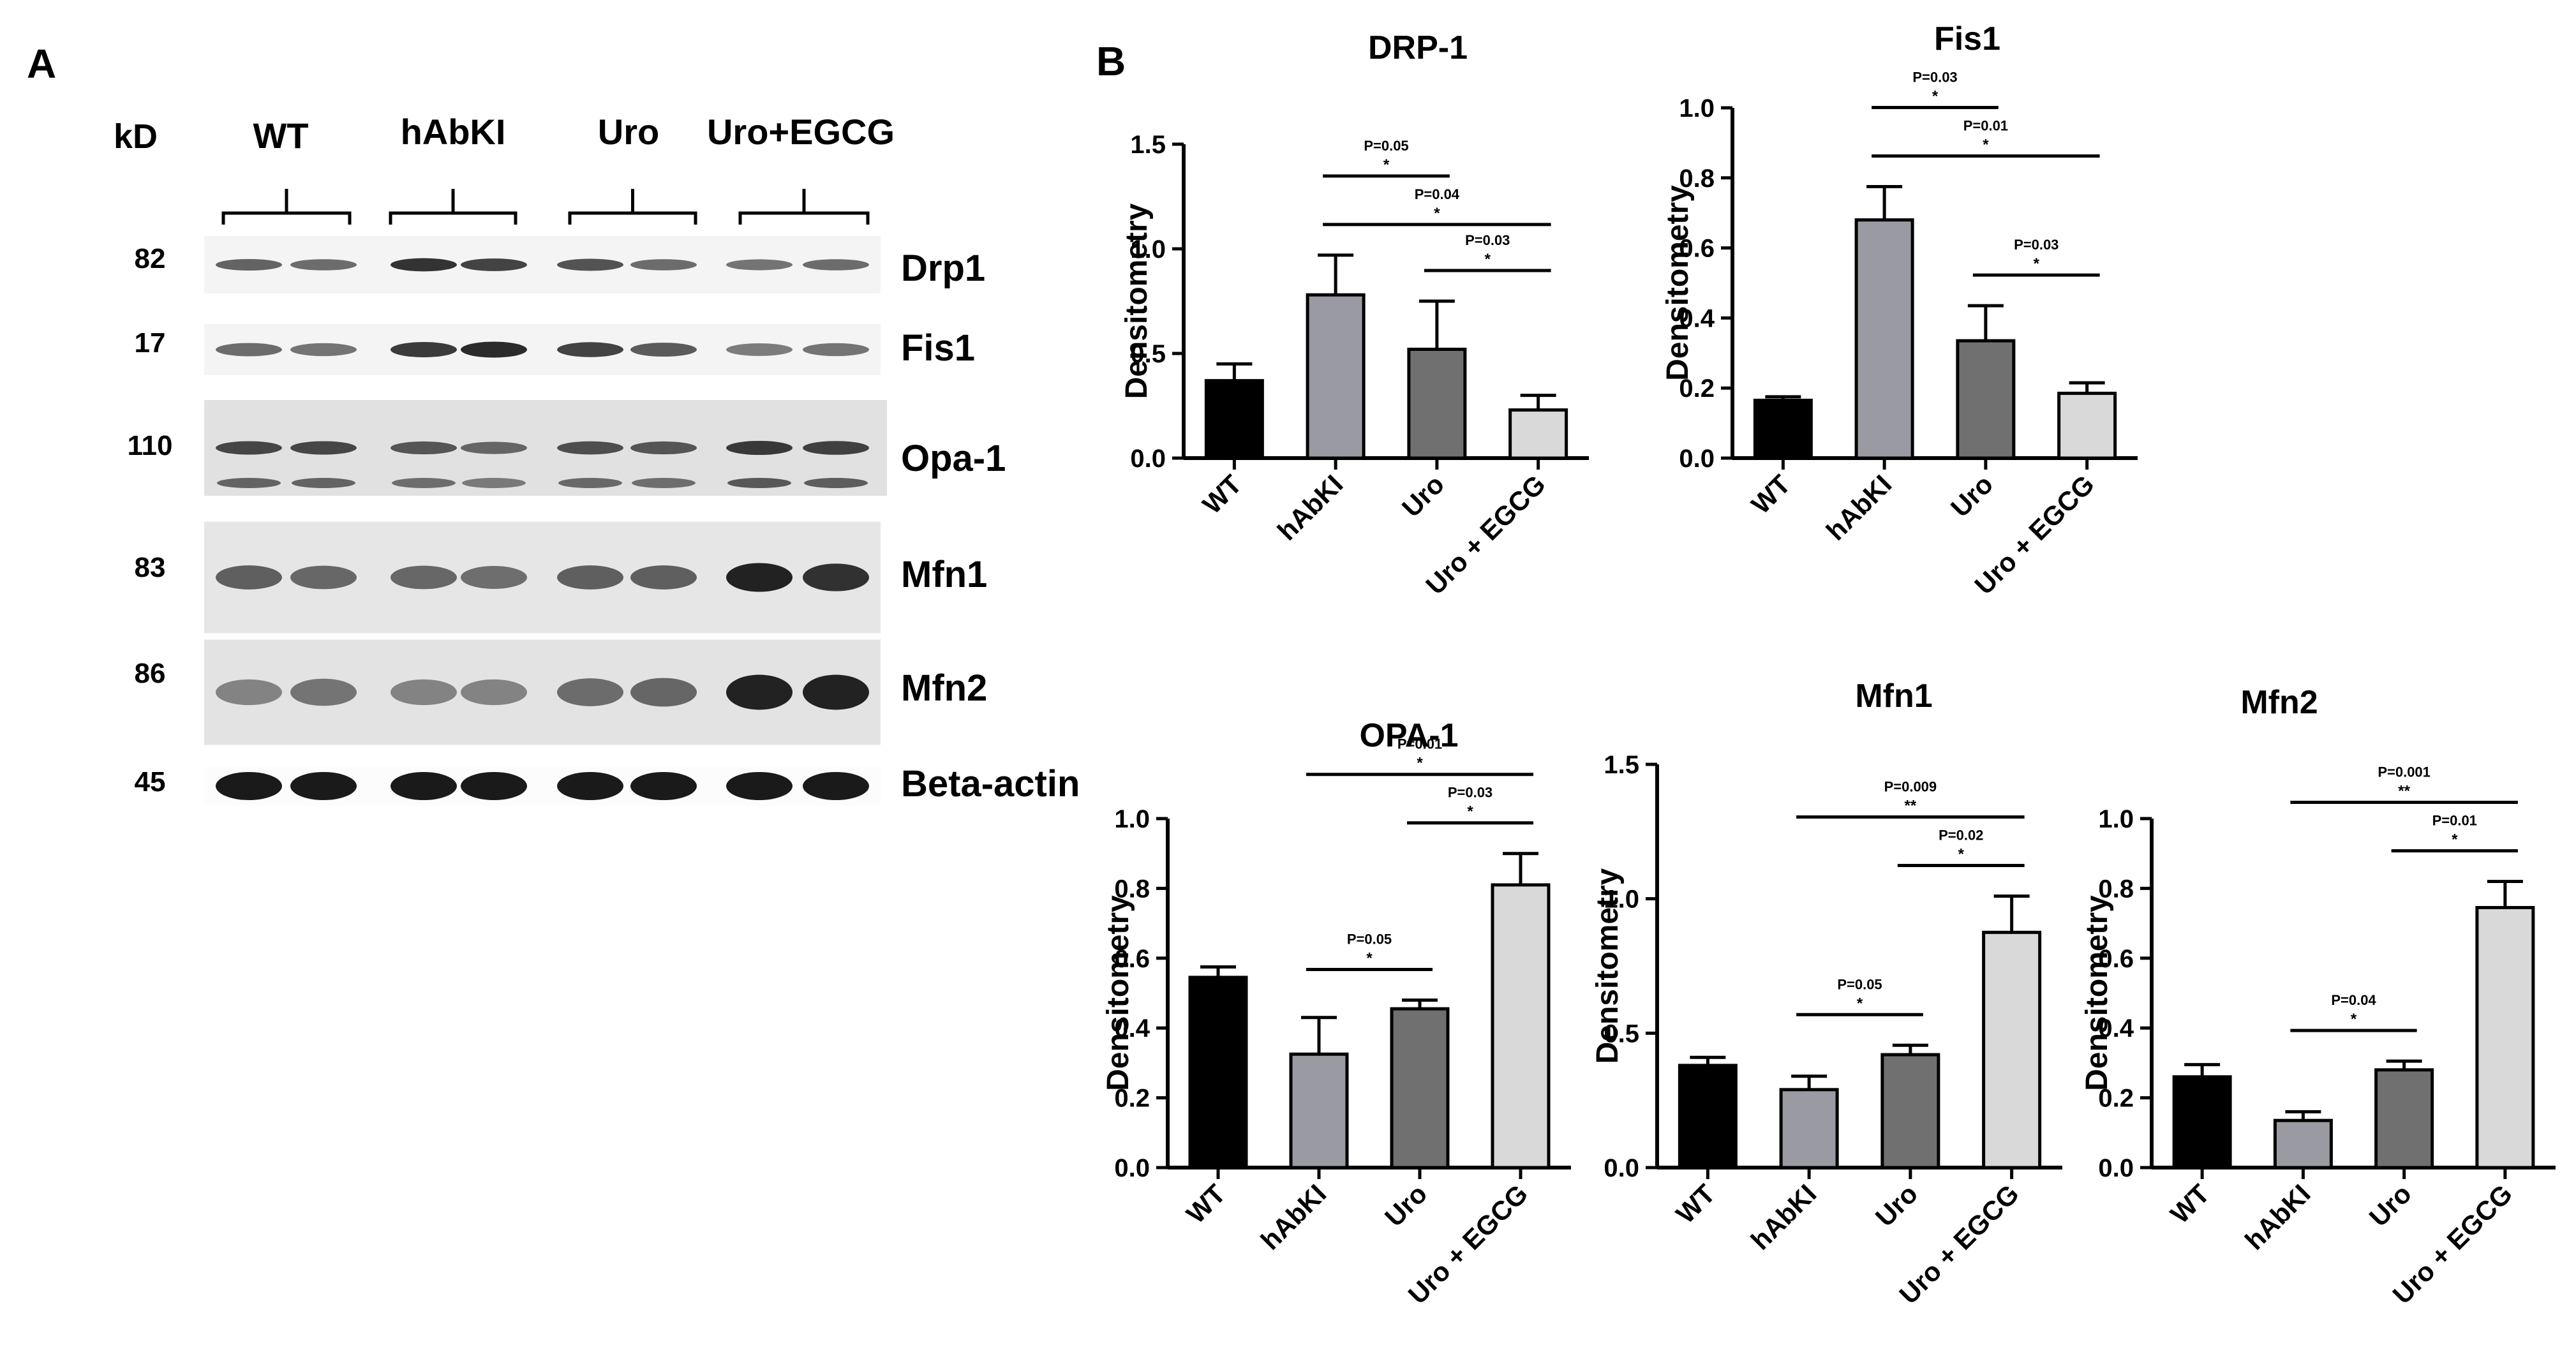  What do you see at coordinates (150, 782) in the screenshot?
I see `kd-value: 45` at bounding box center [150, 782].